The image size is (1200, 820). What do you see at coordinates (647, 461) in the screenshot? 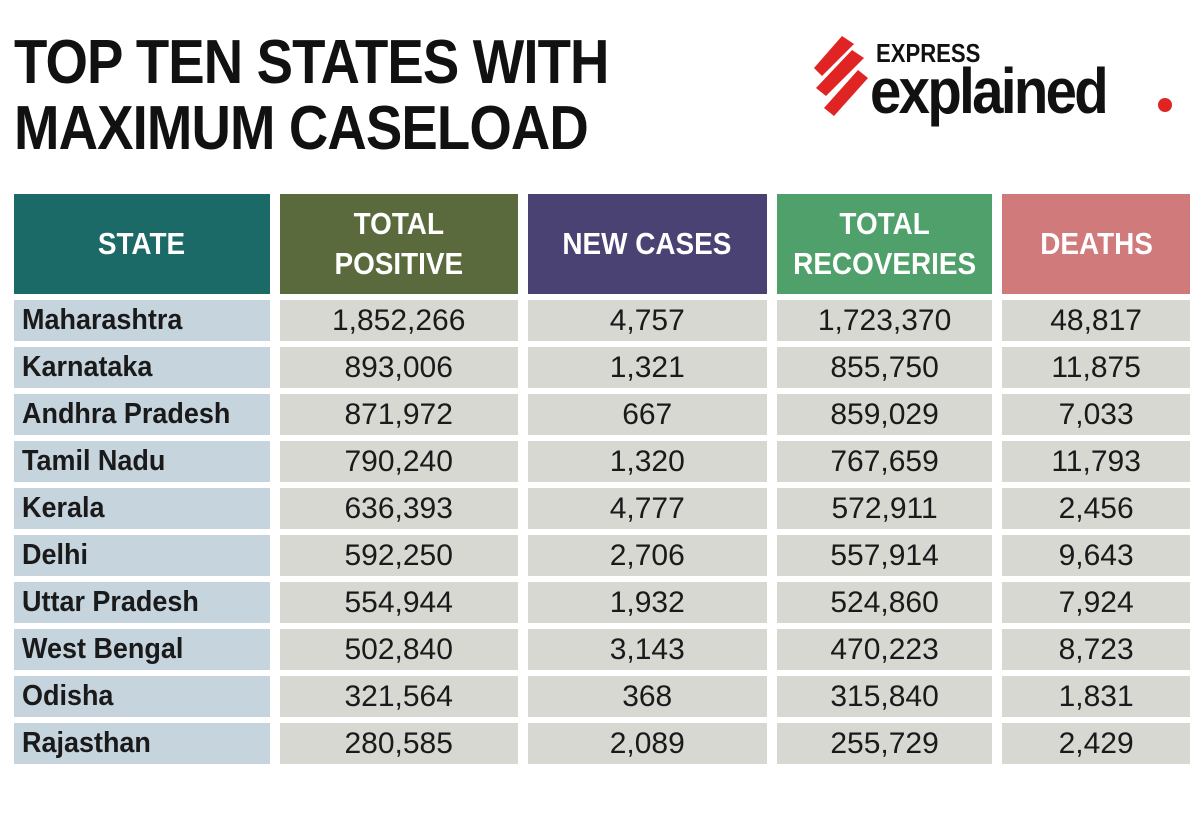
I see `new-cases-cell: 1,320` at bounding box center [647, 461].